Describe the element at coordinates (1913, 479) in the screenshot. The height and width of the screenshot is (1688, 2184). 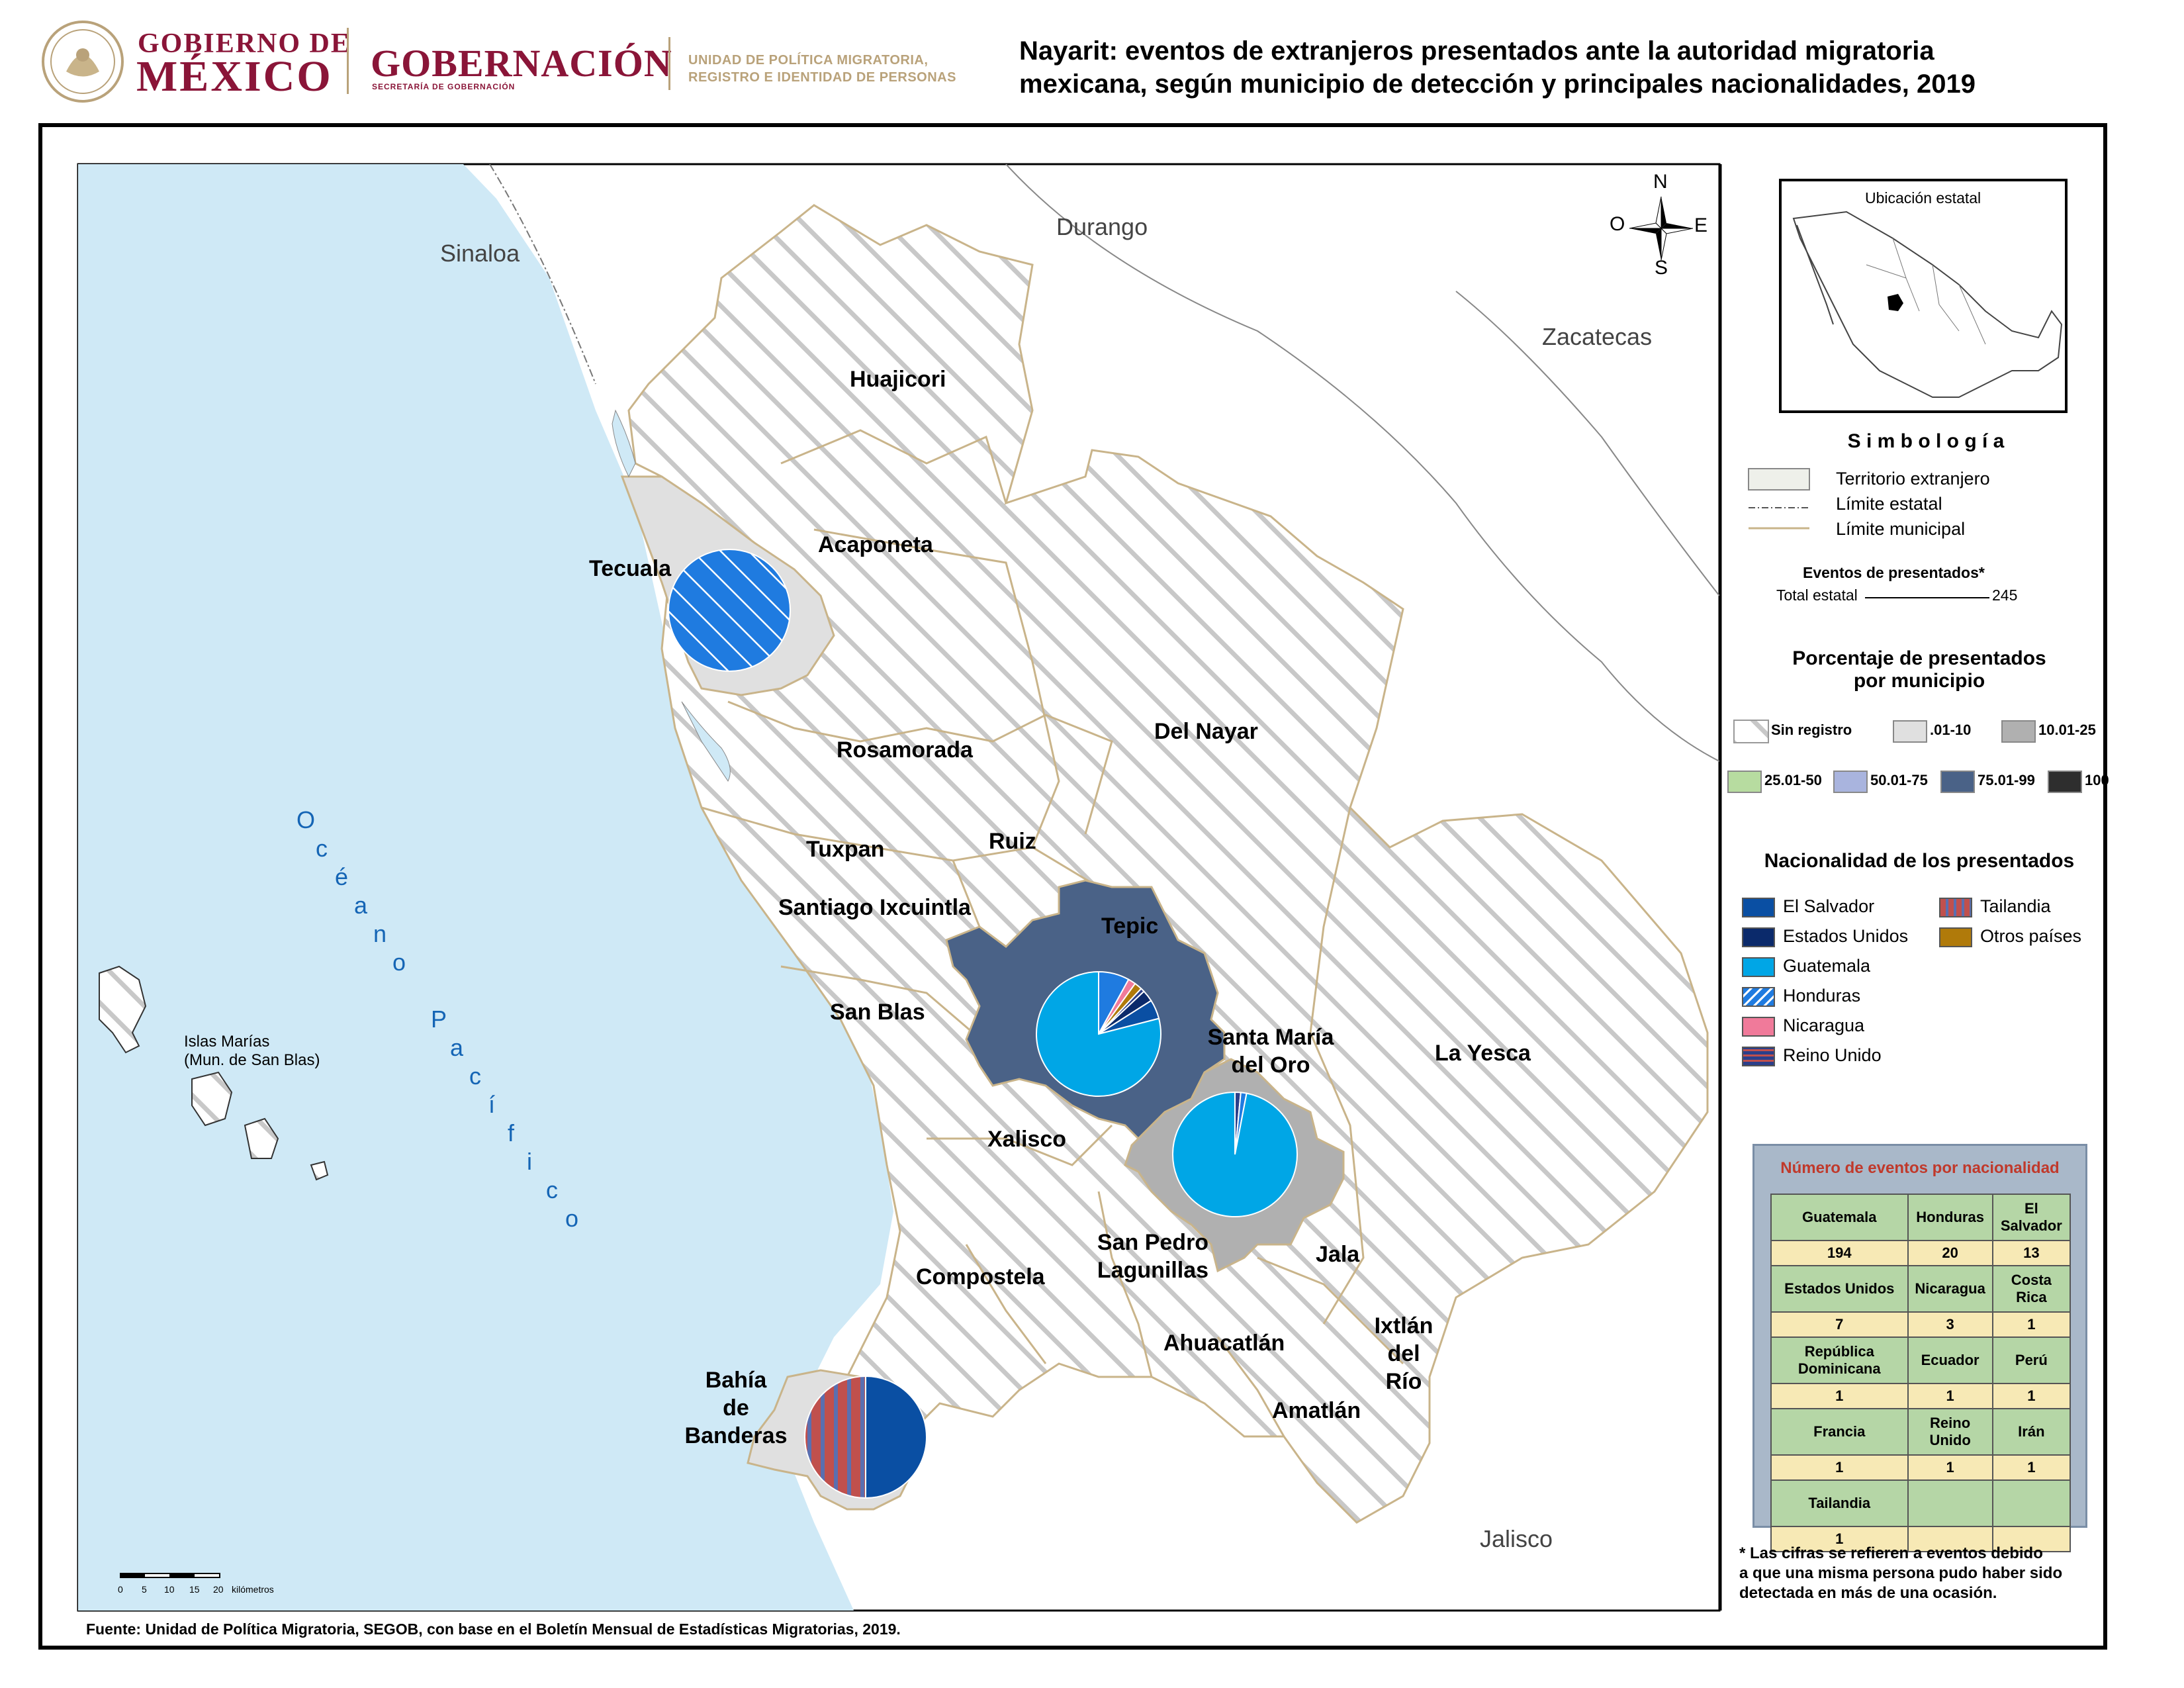
I see `territorio-extranjero-label: Territorio extranjero` at that location.